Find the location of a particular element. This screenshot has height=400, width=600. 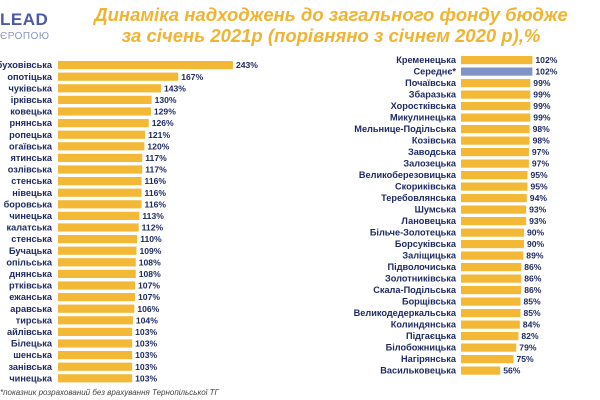

data-label: 120% is located at coordinates (158, 146).